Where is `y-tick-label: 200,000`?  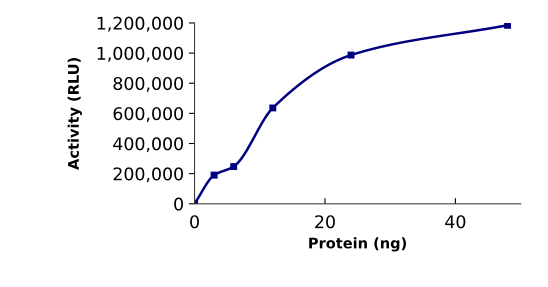
y-tick-label: 200,000 is located at coordinates (148, 174).